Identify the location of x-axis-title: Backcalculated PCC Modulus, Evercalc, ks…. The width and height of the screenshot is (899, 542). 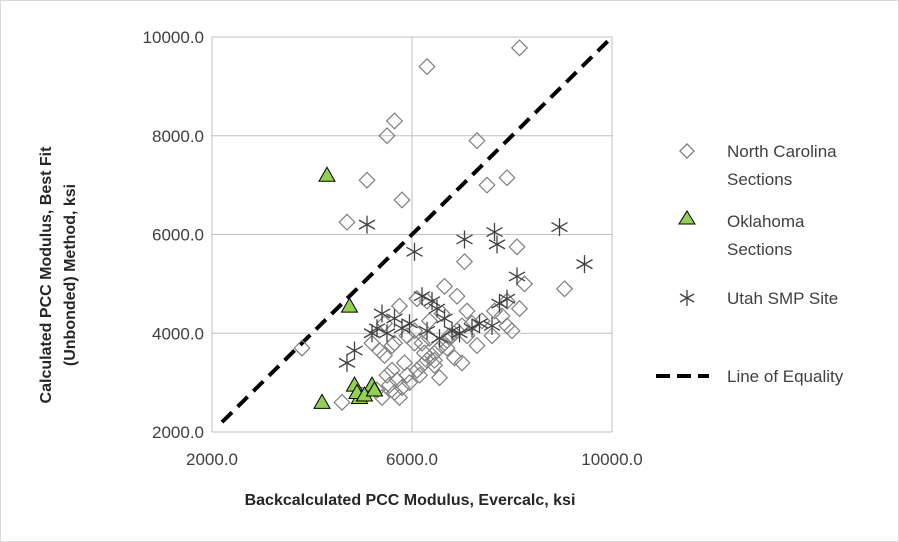
(410, 500).